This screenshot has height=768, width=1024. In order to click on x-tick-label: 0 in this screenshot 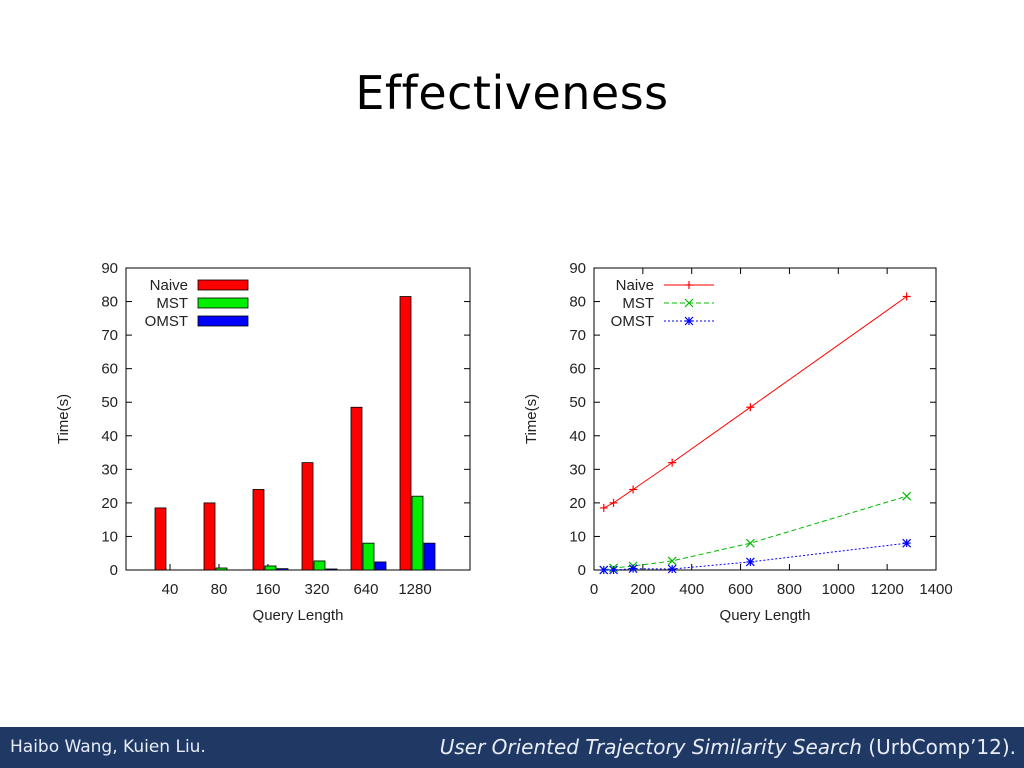, I will do `click(594, 589)`.